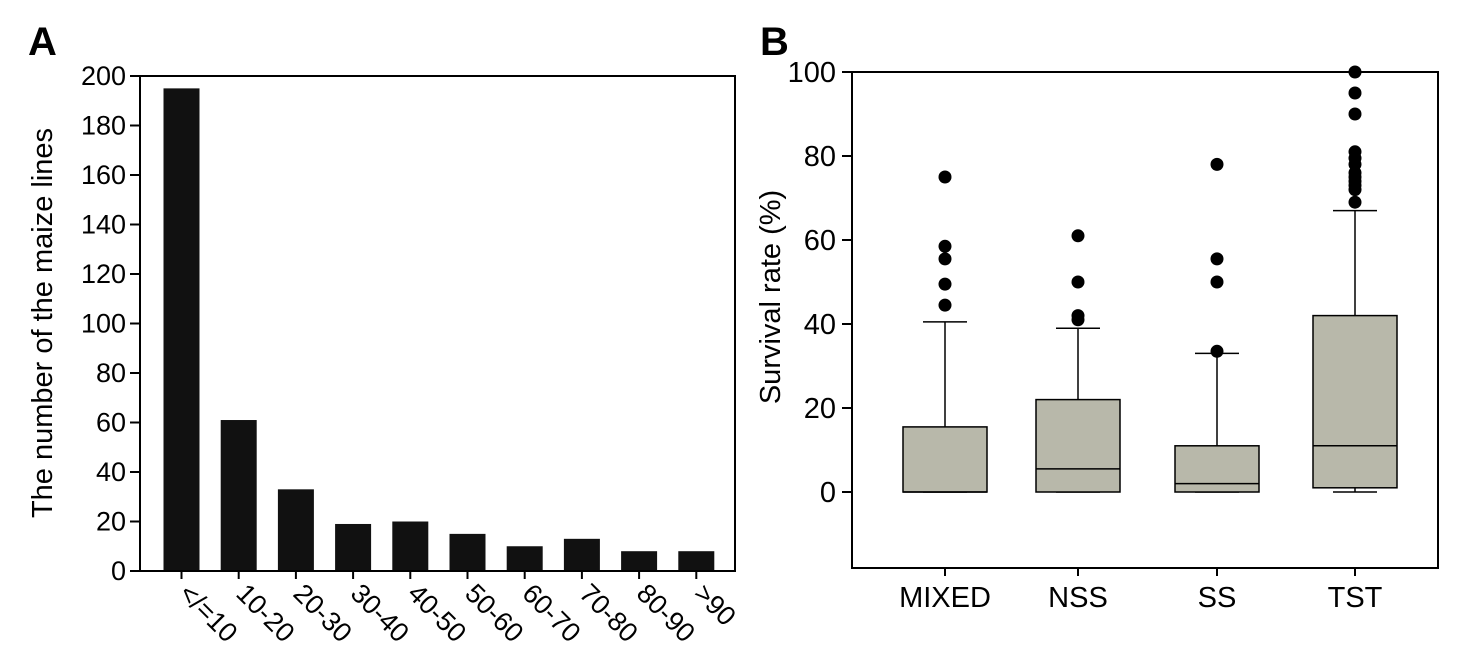  Describe the element at coordinates (42, 42) in the screenshot. I see `panel-a-letter: A` at that location.